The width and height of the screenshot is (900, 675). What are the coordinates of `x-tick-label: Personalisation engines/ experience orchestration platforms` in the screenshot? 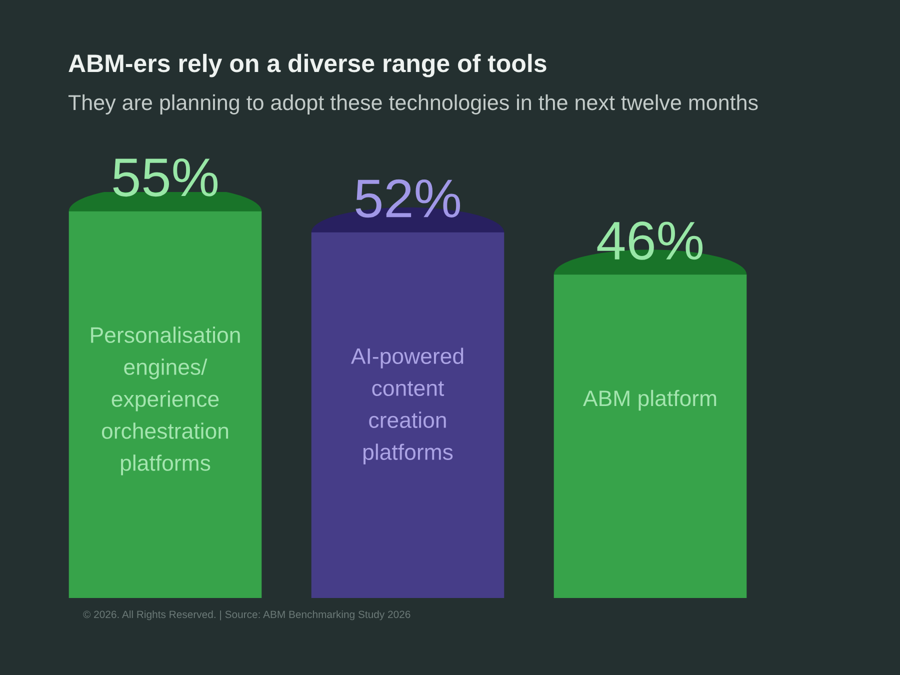 It's located at (165, 401).